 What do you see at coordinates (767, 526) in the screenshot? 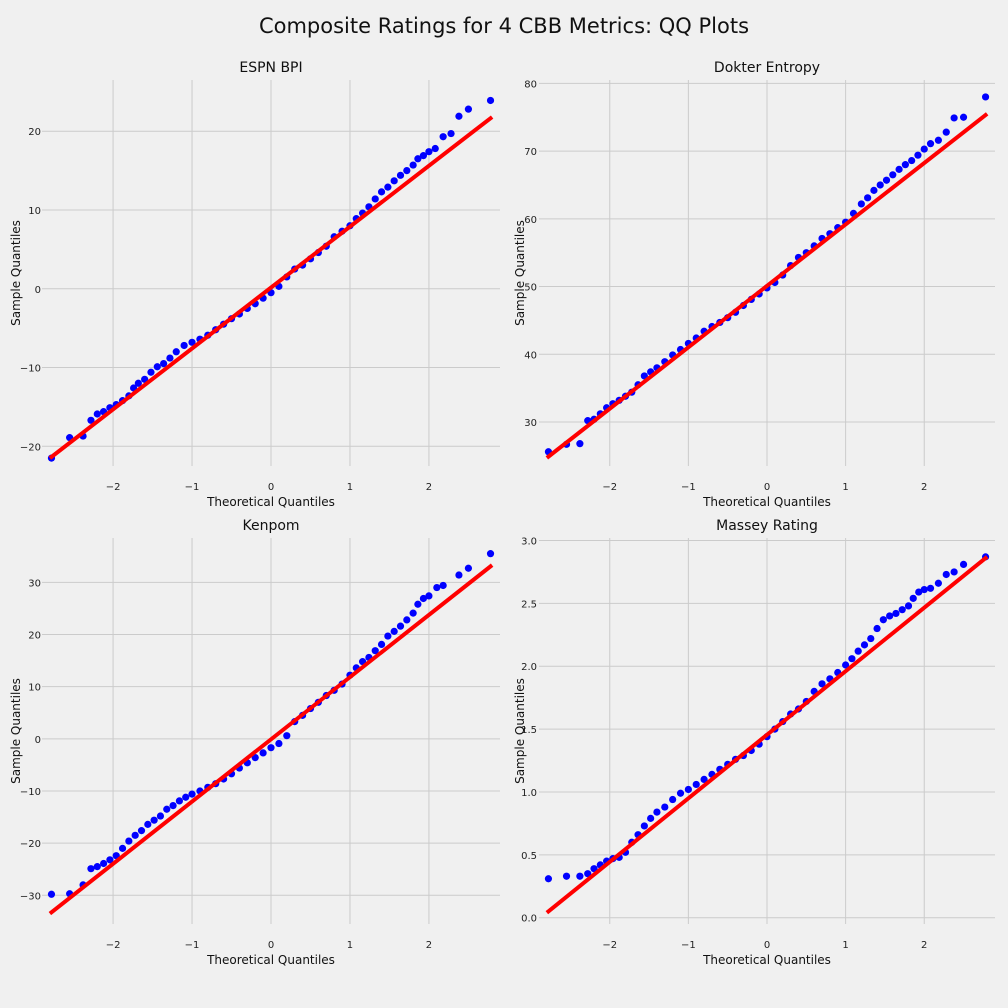
I see `panel-title: Massey Rating` at bounding box center [767, 526].